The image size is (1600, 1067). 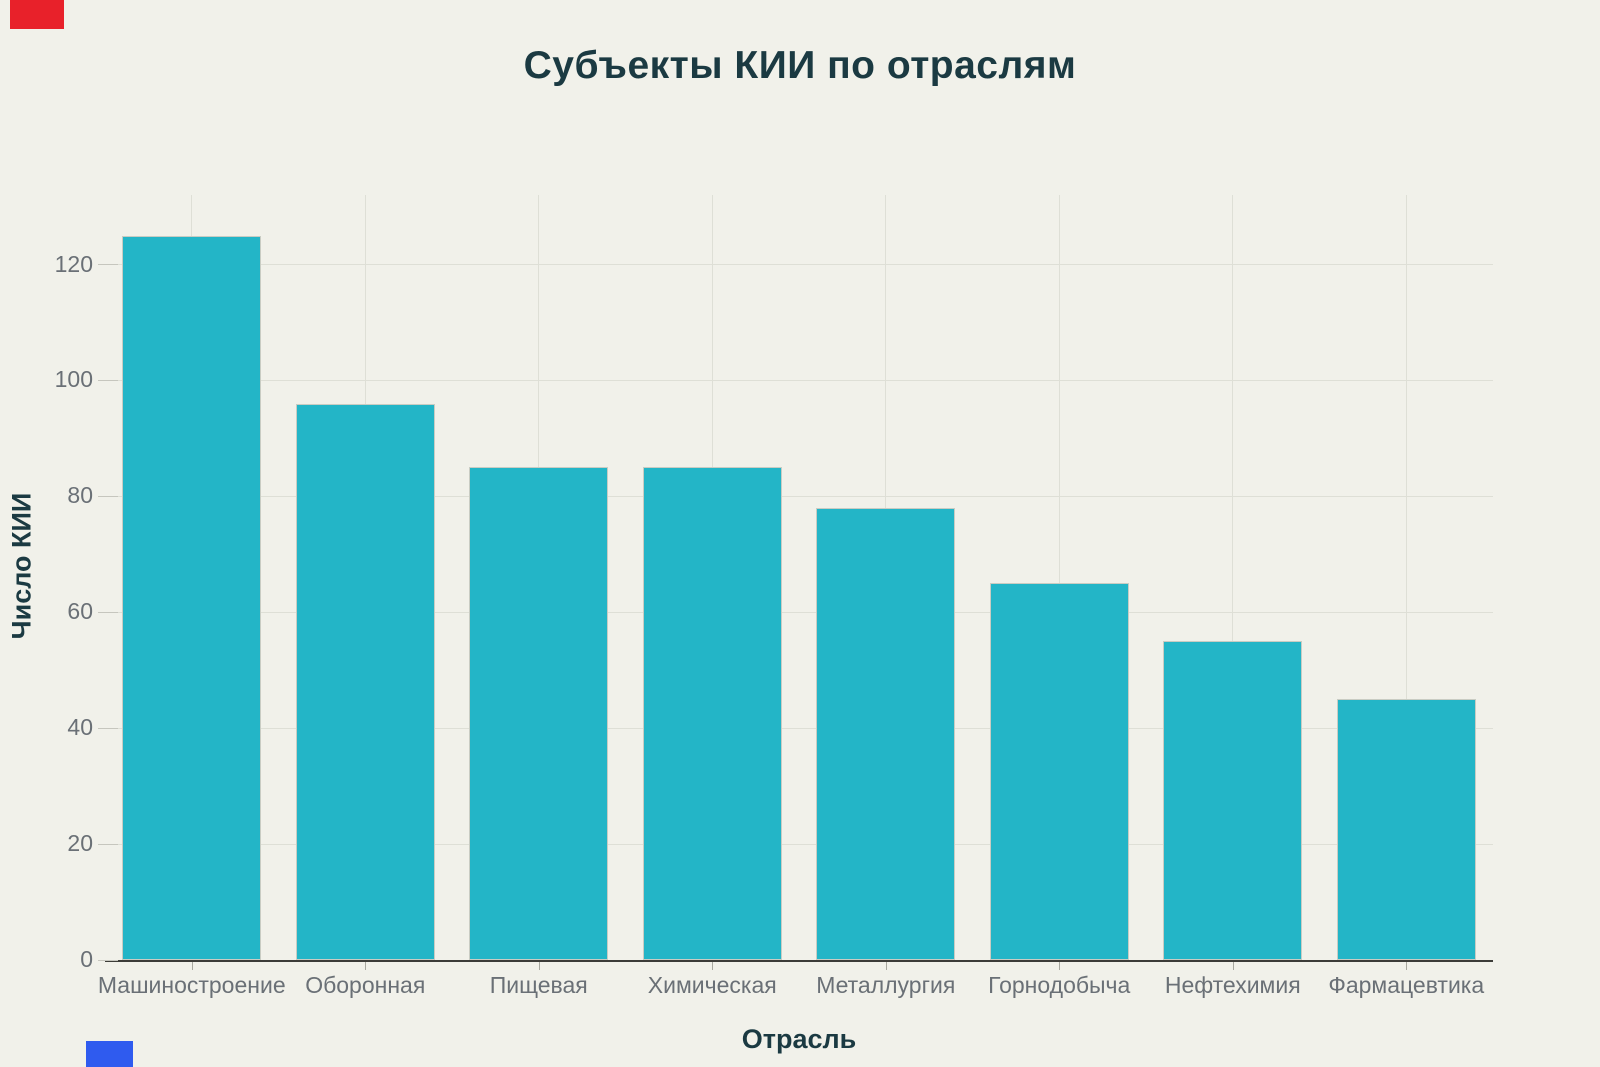 I want to click on x-tick-label: Пищевая, so click(x=538, y=985).